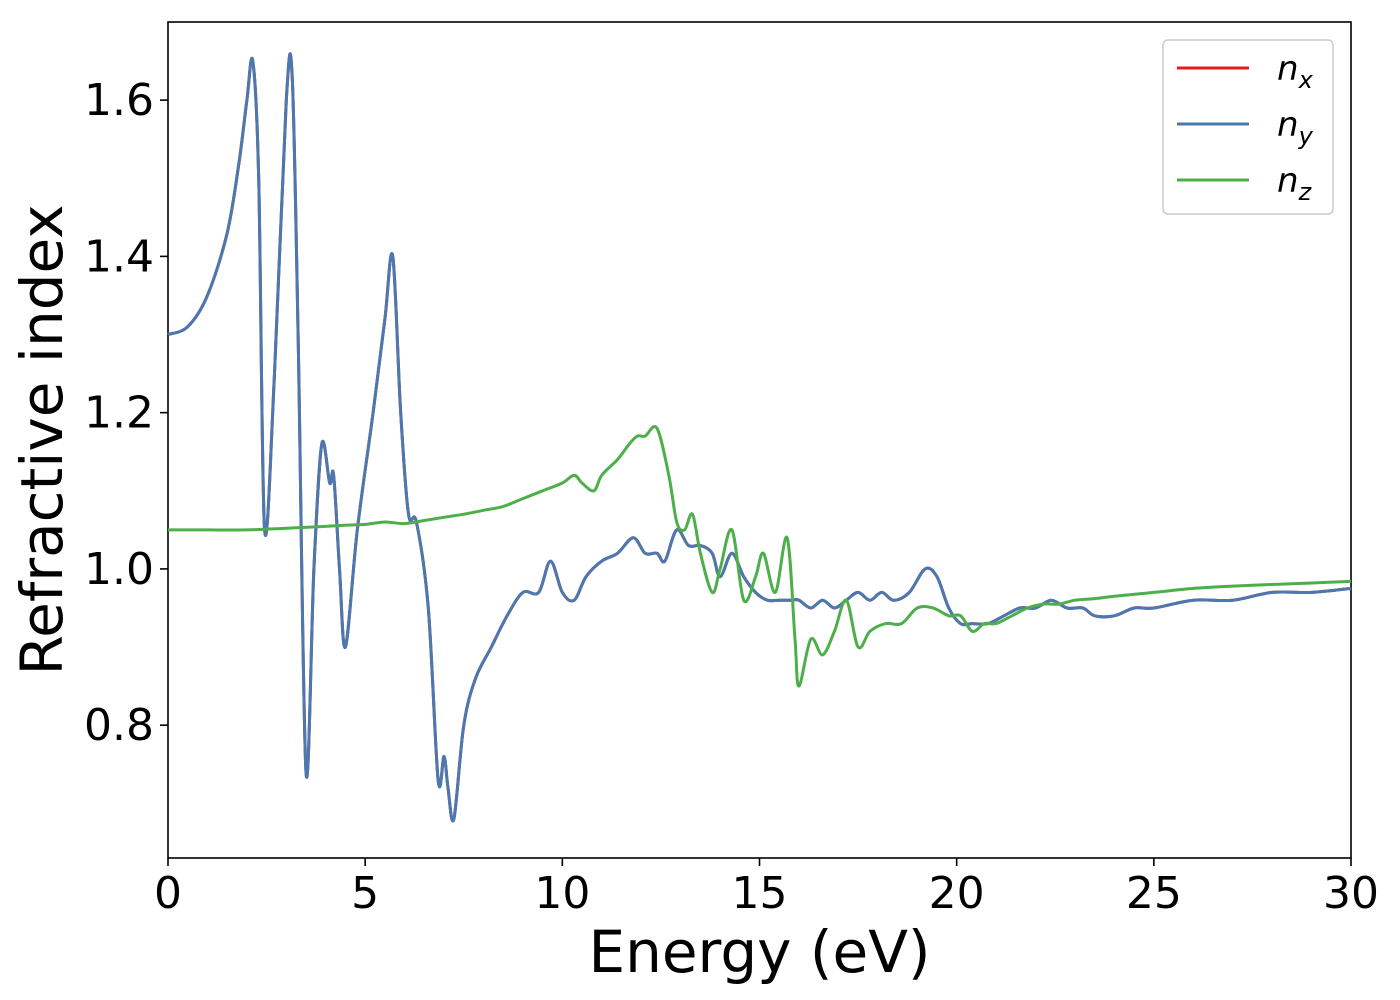 The height and width of the screenshot is (1000, 1400). What do you see at coordinates (119, 100) in the screenshot?
I see `y-tick-label: 1.6` at bounding box center [119, 100].